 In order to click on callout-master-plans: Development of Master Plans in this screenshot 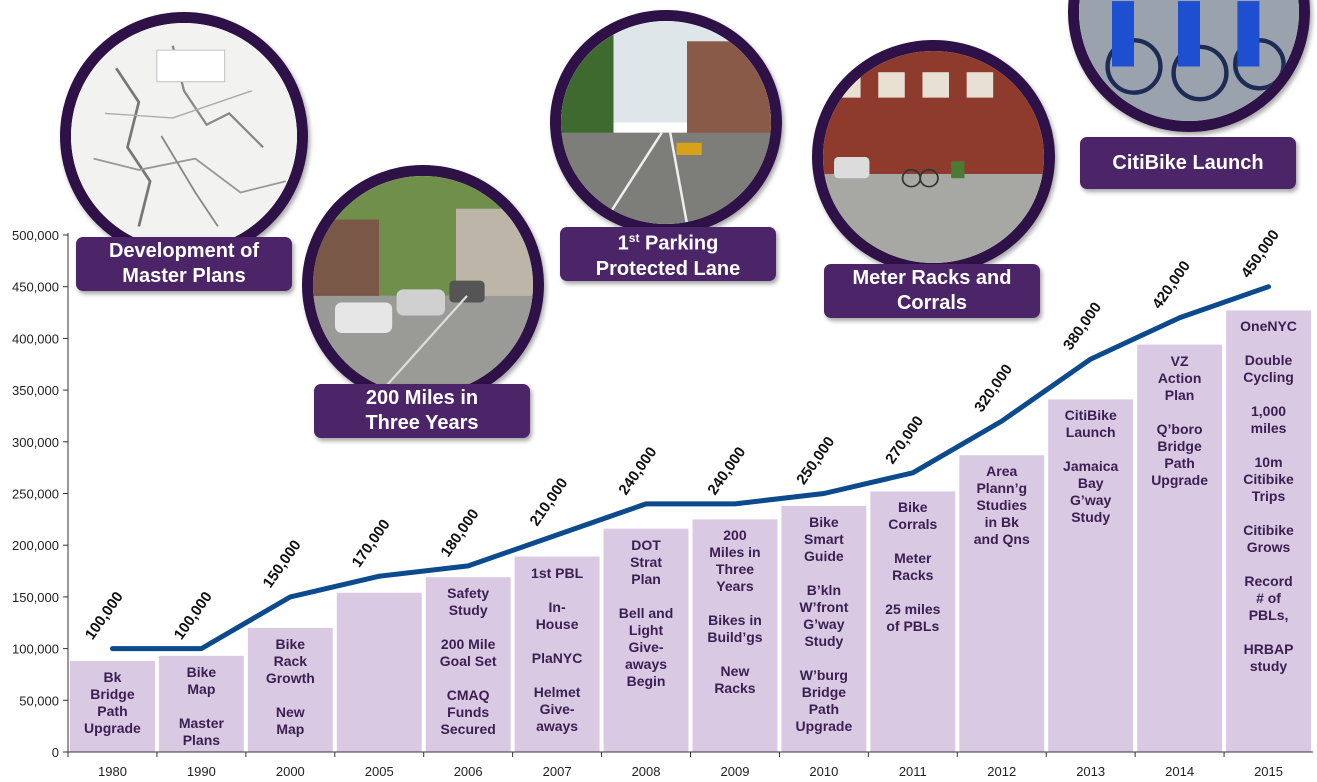, I will do `click(184, 264)`.